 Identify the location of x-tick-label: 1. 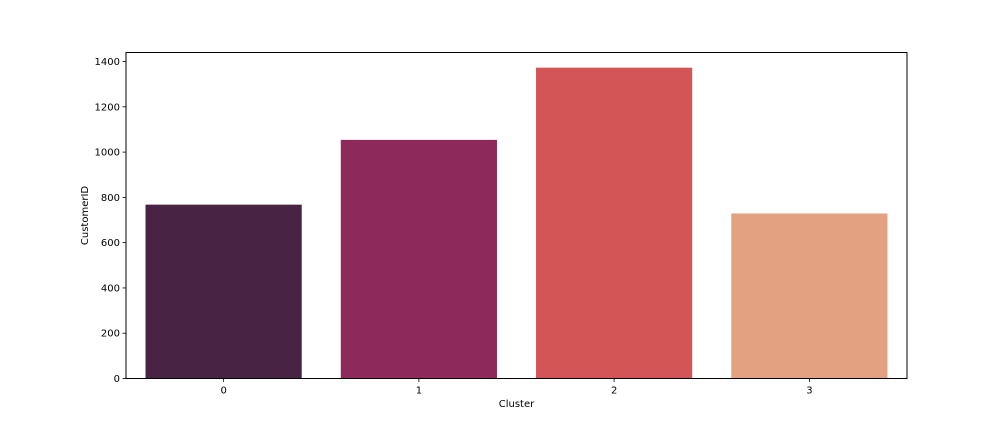
(419, 391).